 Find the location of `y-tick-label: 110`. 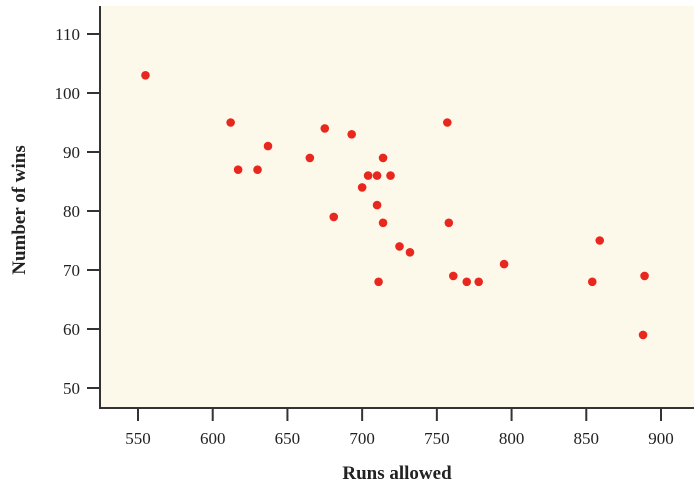

y-tick-label: 110 is located at coordinates (67, 34).